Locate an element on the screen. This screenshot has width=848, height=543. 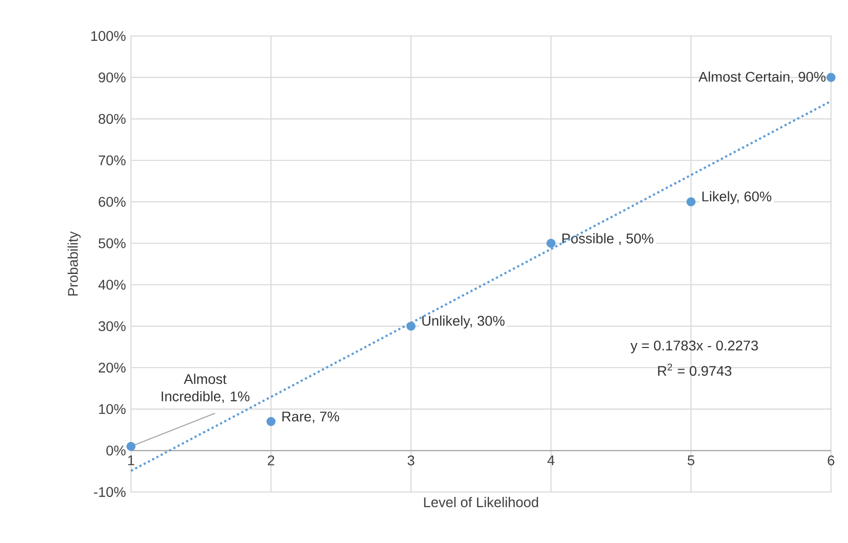
y-tick-label: 80% is located at coordinates (112, 119).